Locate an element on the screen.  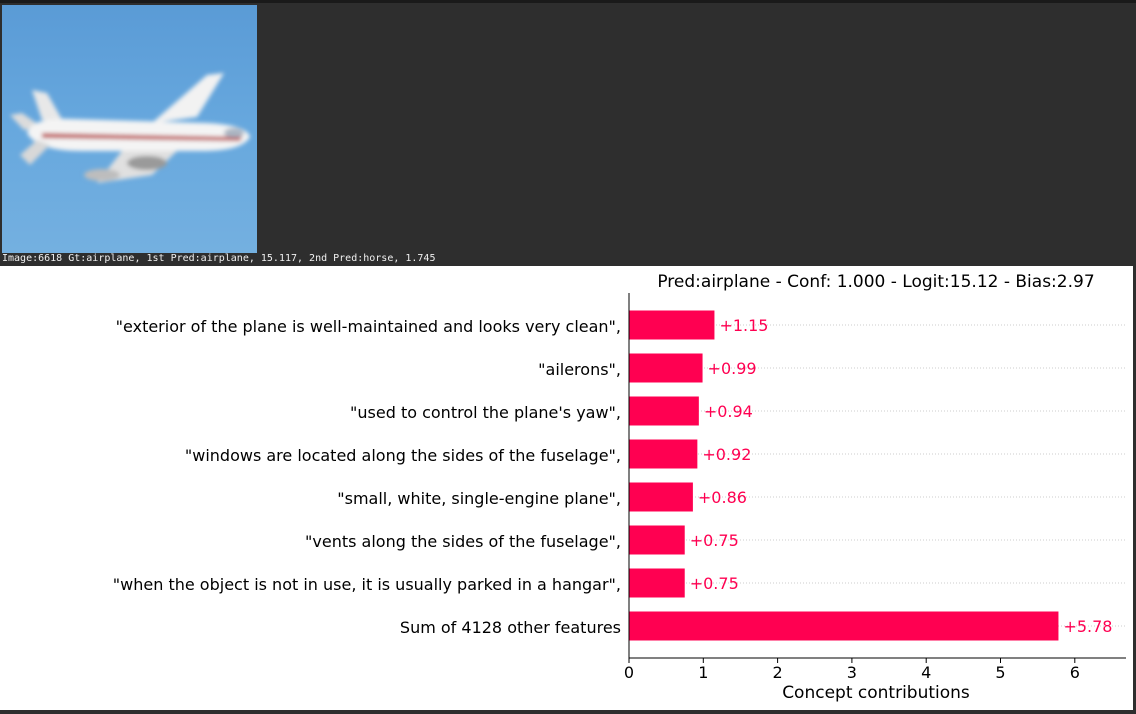
airplane-thumbnail is located at coordinates (129, 129).